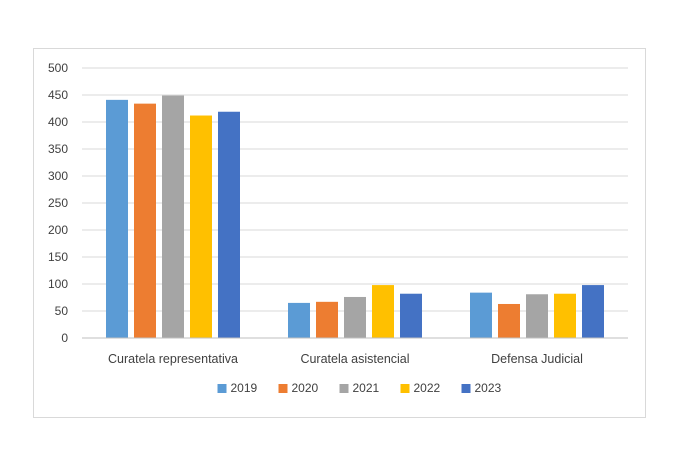 This screenshot has width=684, height=463. Describe the element at coordinates (537, 359) in the screenshot. I see `category-label: Defensa Judicial` at that location.